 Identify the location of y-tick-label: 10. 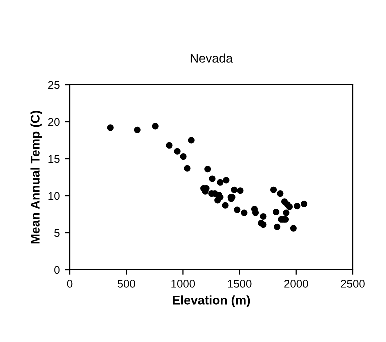
(54, 196).